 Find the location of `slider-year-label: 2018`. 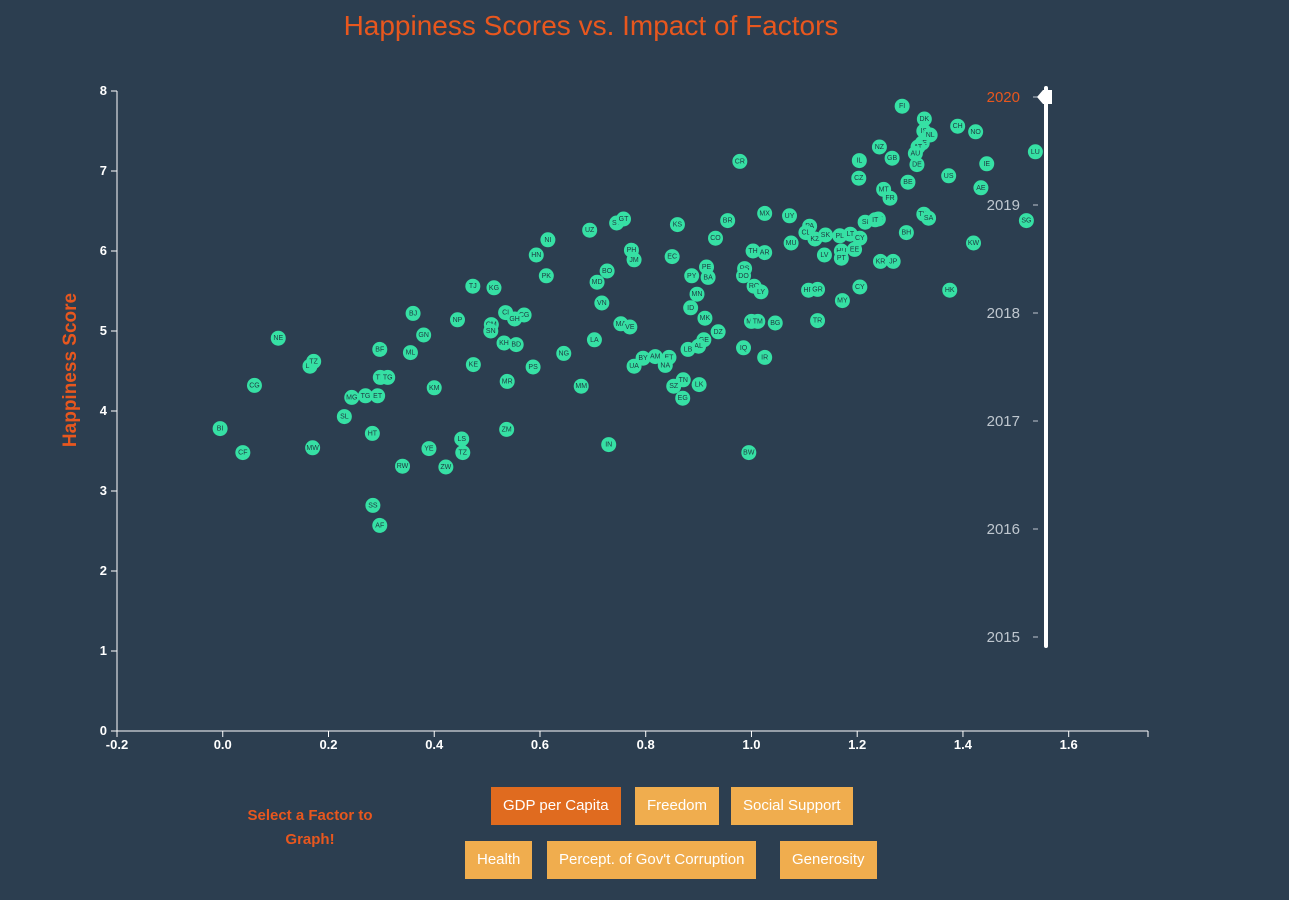

slider-year-label: 2018 is located at coordinates (1003, 313).